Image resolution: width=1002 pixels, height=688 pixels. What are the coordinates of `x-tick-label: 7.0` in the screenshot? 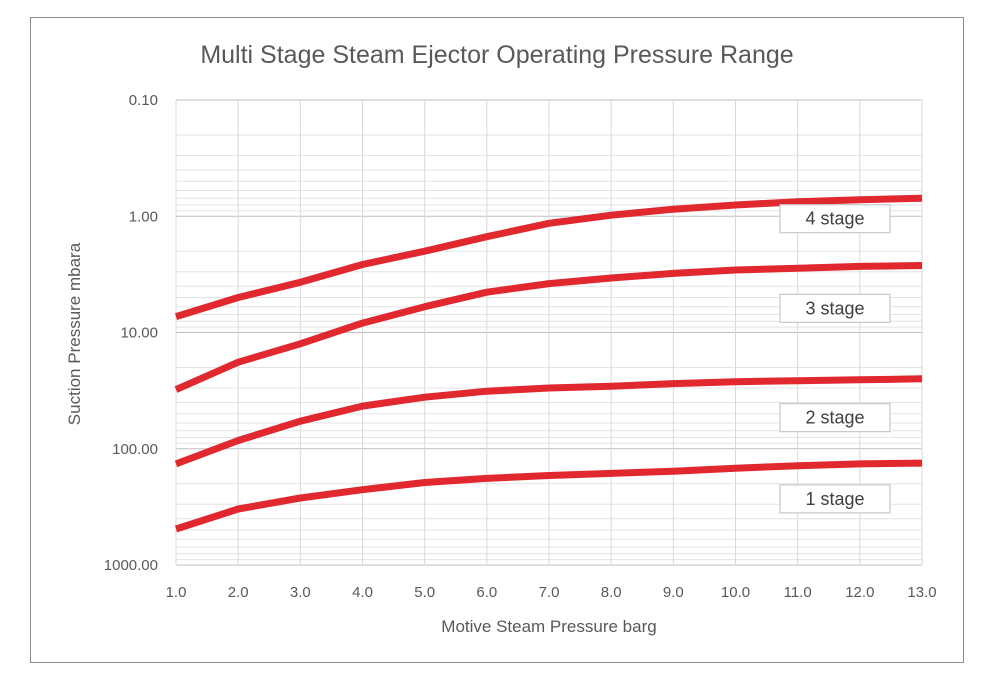 It's located at (549, 592).